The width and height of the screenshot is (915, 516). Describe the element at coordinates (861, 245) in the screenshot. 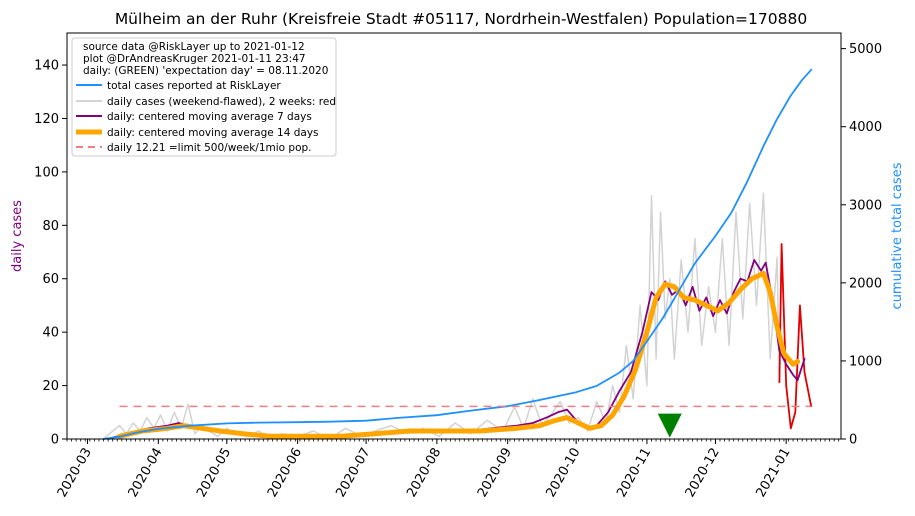

I see `right-axis: 0 1000 2000 3000 4000 5000` at that location.